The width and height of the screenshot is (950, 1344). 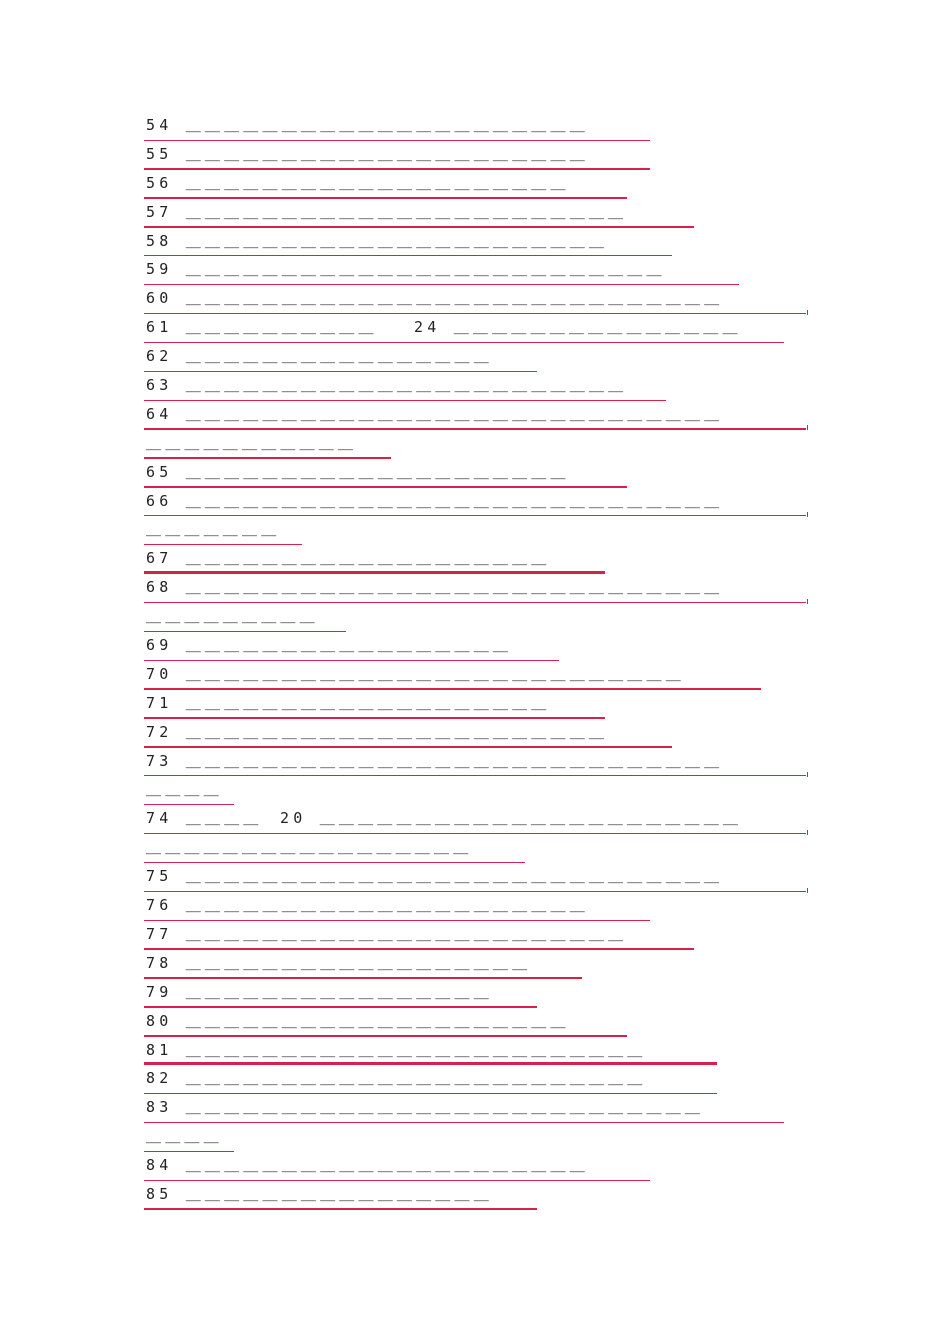 What do you see at coordinates (358, 471) in the screenshot?
I see `line-text: 65 ＿＿＿＿＿＿＿＿＿＿＿＿＿＿＿＿＿＿＿＿` at bounding box center [358, 471].